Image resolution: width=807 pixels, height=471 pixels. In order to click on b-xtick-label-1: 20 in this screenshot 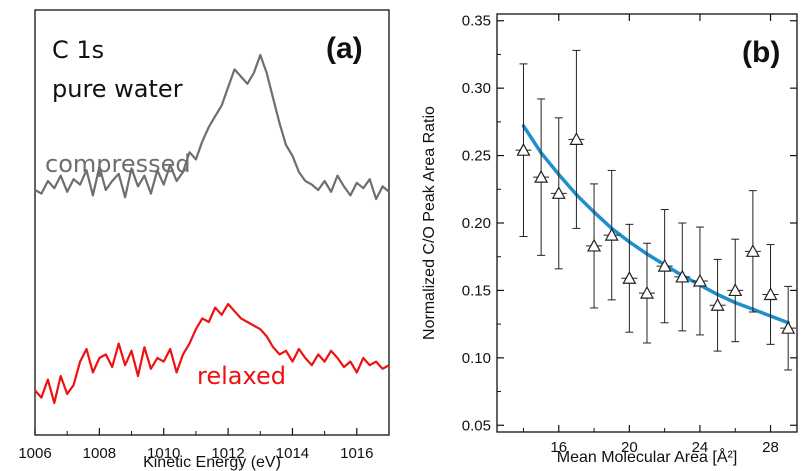, I will do `click(629, 447)`.